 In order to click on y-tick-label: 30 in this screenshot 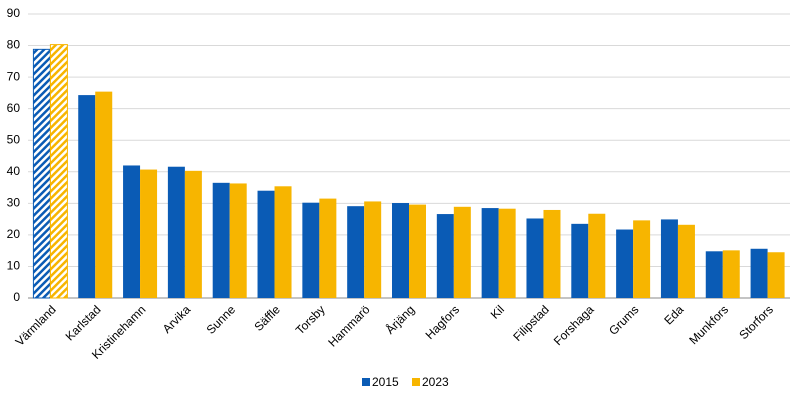, I will do `click(14, 203)`.